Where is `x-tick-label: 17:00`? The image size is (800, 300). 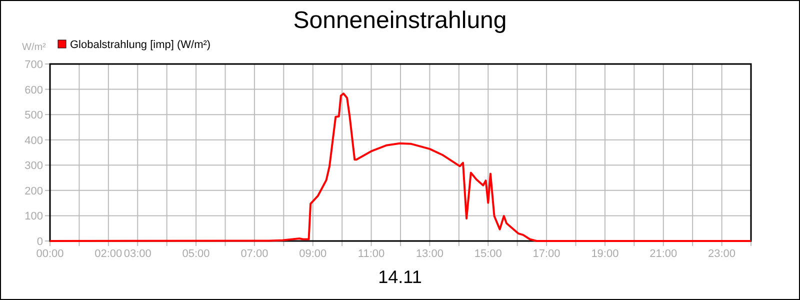
x-tick-label: 17:00 is located at coordinates (546, 254).